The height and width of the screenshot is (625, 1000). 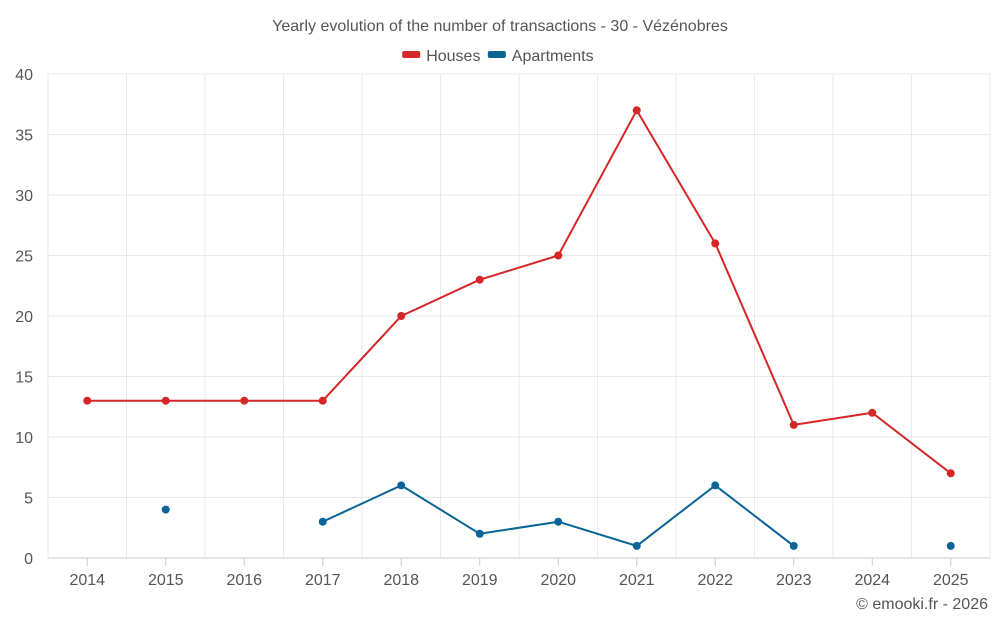 I want to click on y-tick-label: 15, so click(x=24, y=378).